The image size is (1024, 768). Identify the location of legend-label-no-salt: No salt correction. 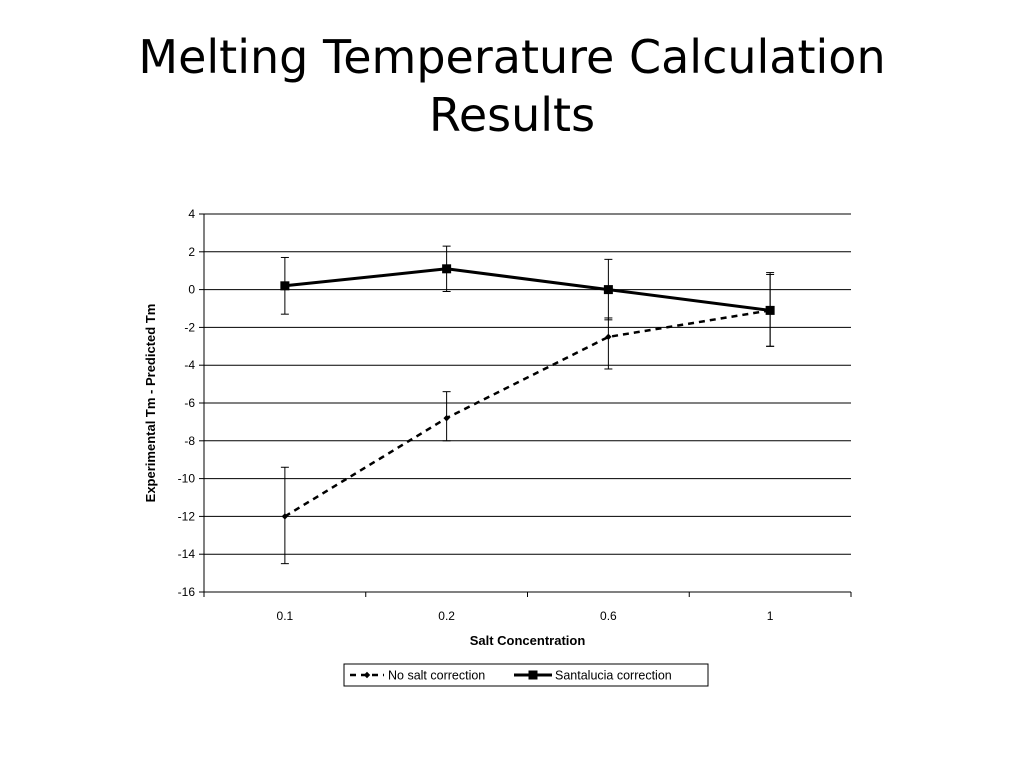
(436, 676).